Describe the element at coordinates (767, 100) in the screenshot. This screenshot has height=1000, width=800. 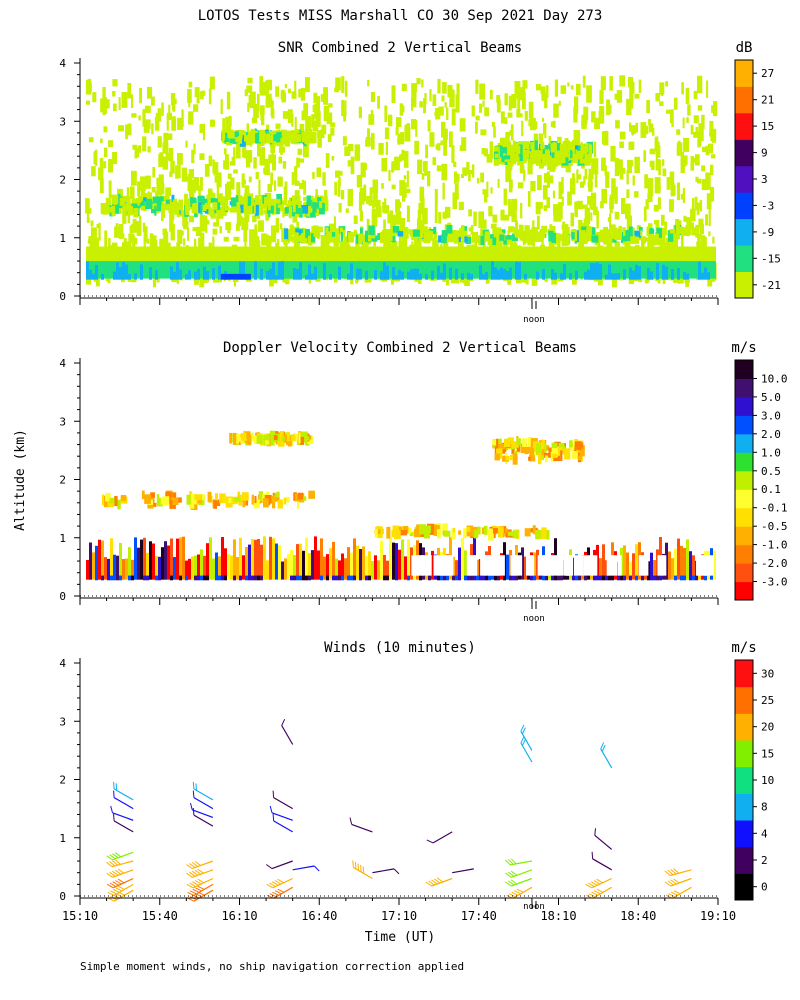
I see `colorbar-label: 21` at that location.